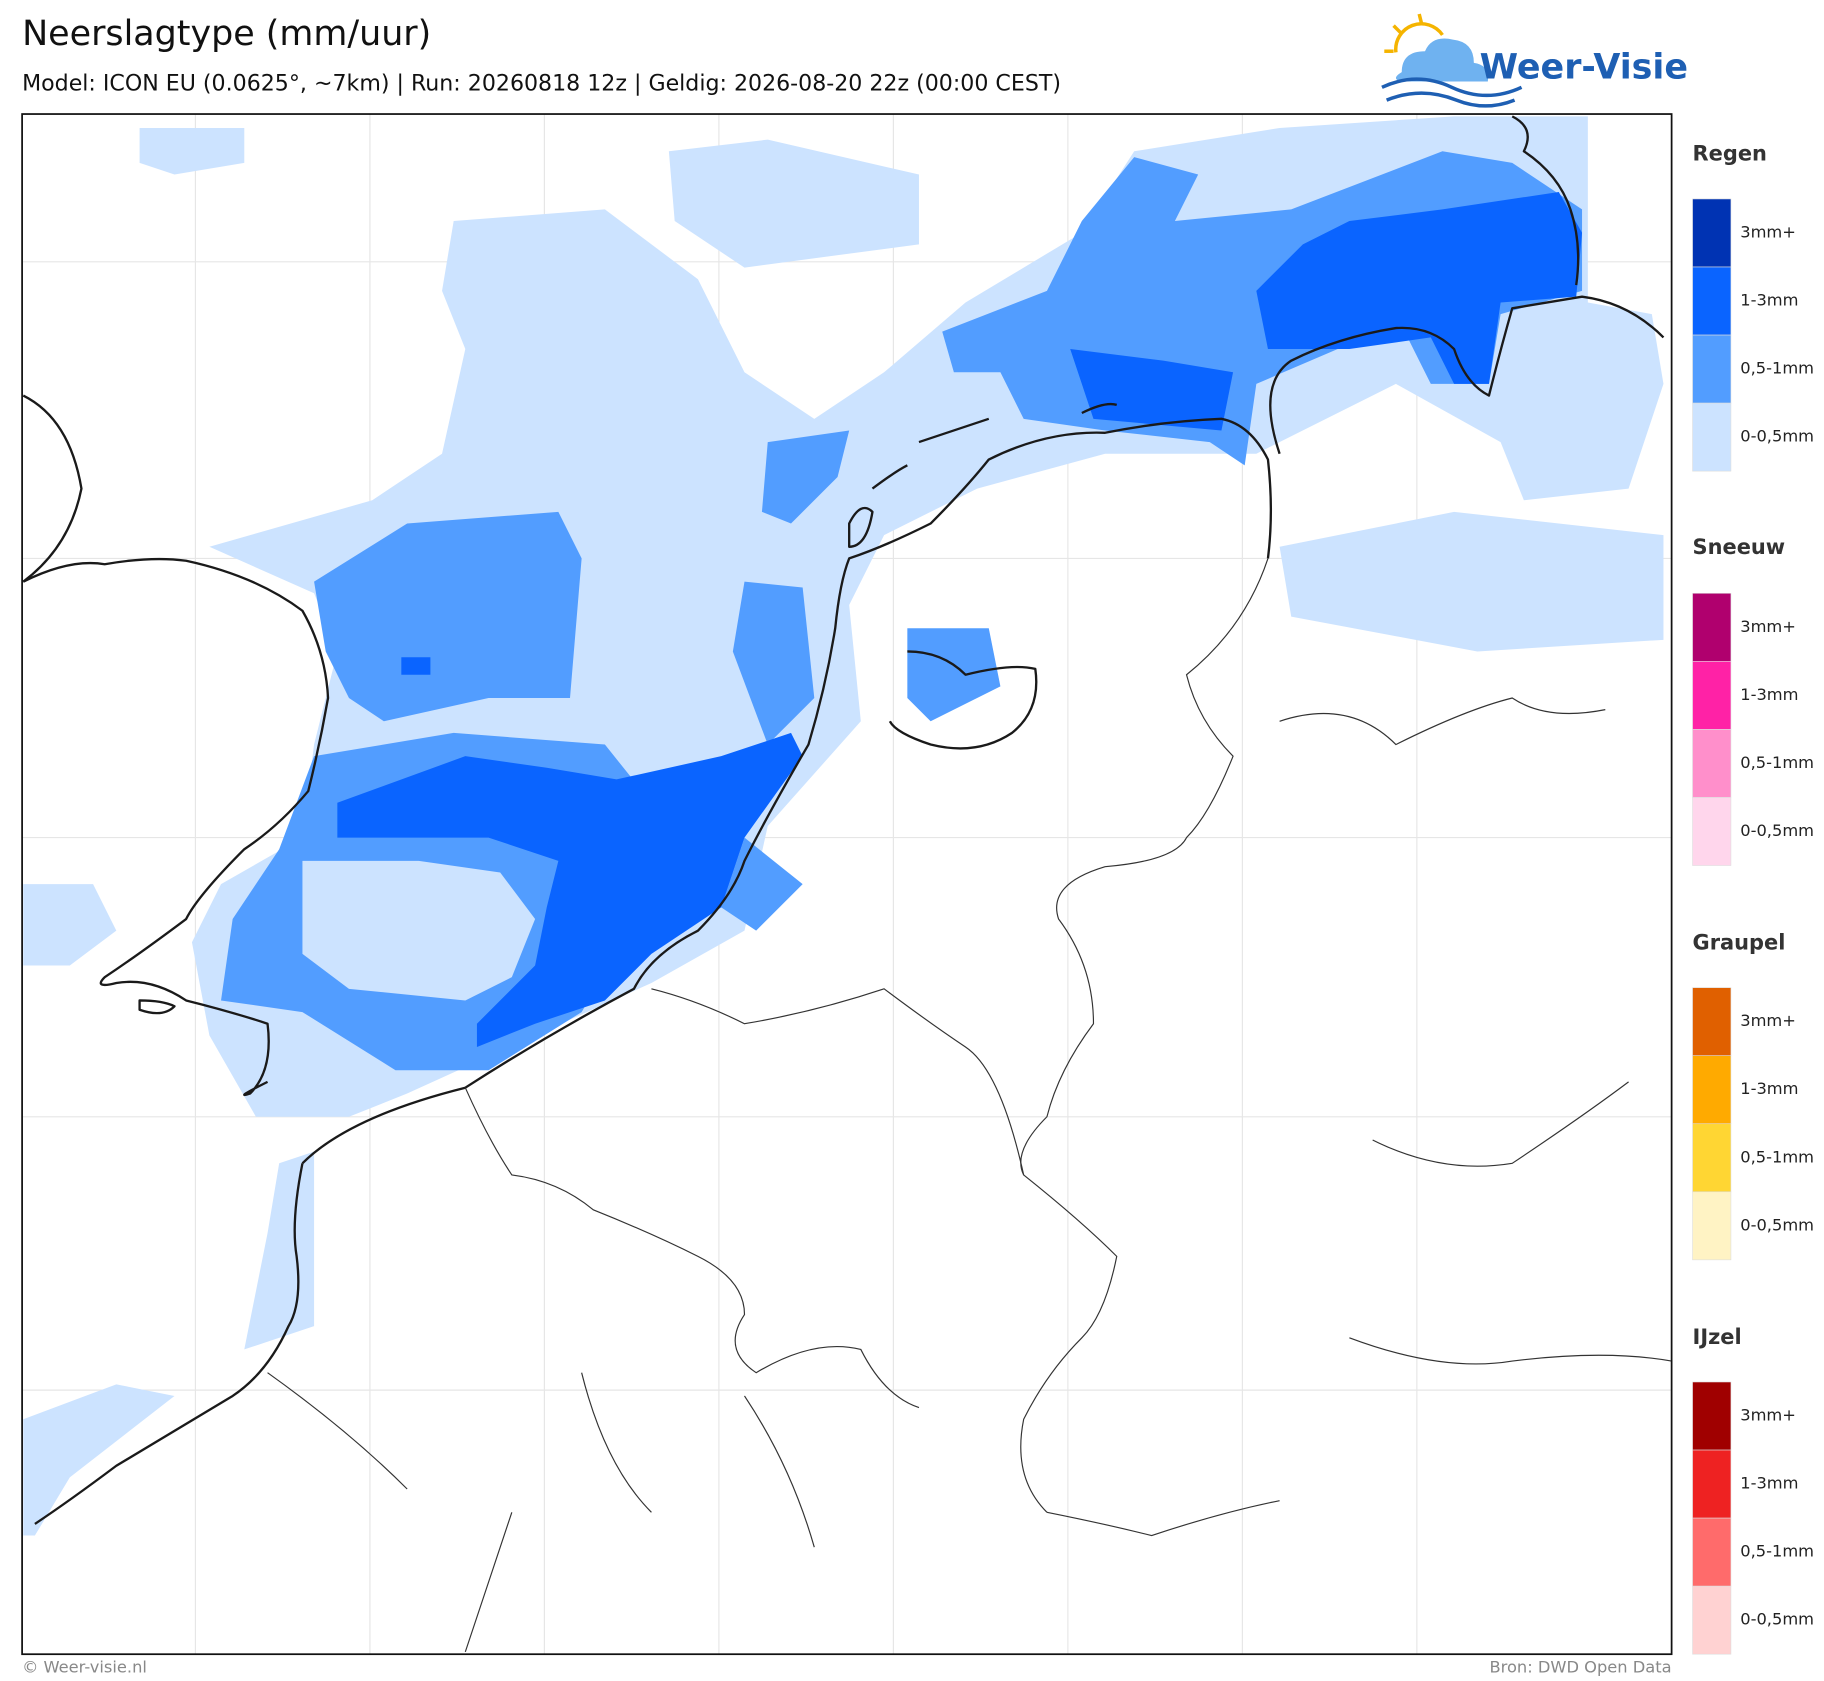  Describe the element at coordinates (84, 1667) in the screenshot. I see `footer-left: © Weer-visie.nl` at that location.